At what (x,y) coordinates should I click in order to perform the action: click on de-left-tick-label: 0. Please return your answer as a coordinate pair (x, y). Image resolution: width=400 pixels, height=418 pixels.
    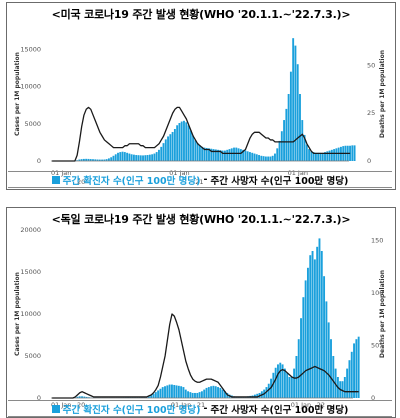
    Looking at the image, I should click on (39, 398).